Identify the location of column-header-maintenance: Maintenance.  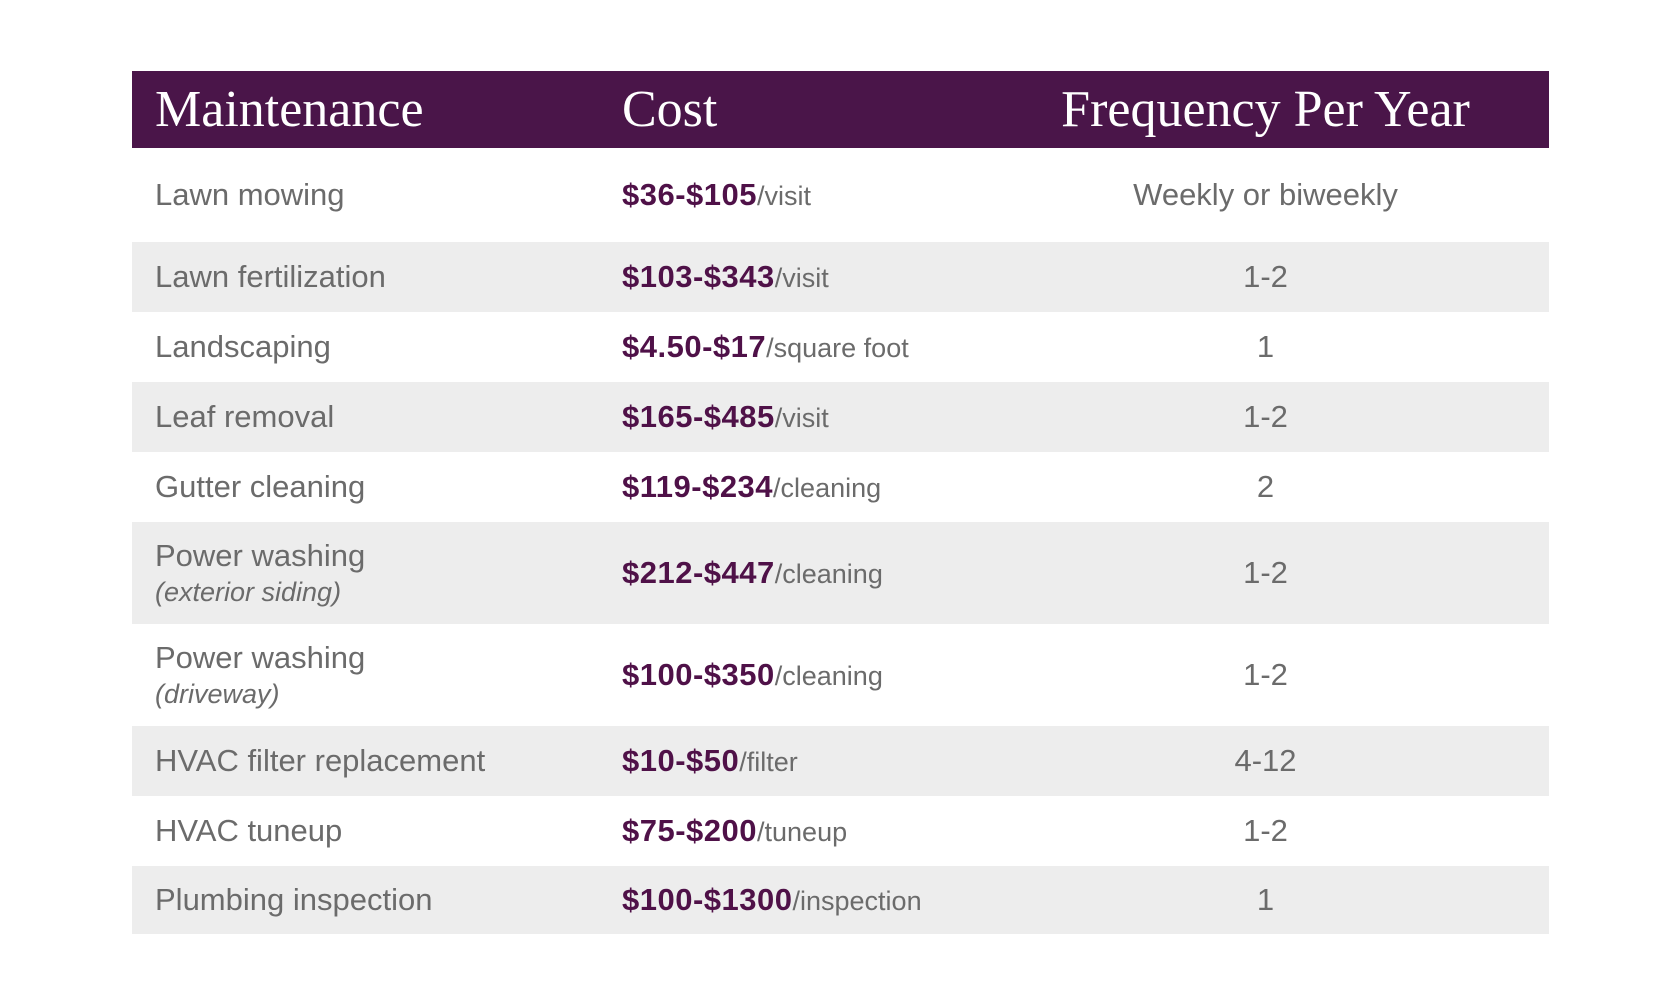
(289, 109).